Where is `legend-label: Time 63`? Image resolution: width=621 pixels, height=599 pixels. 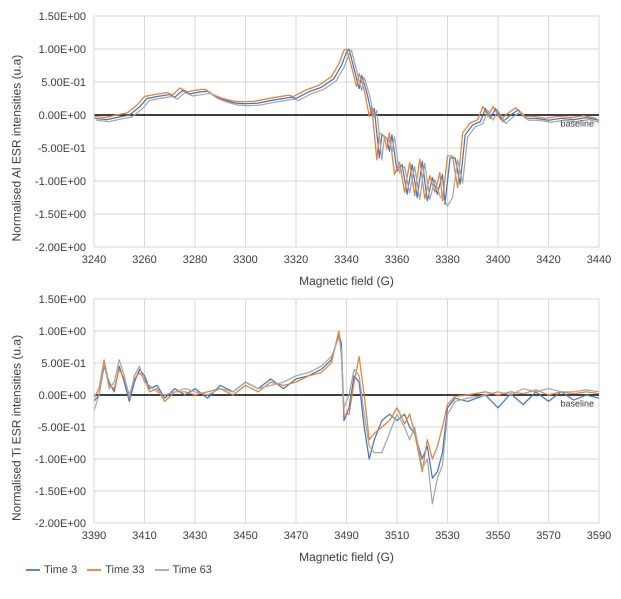
legend-label: Time 63 is located at coordinates (192, 570).